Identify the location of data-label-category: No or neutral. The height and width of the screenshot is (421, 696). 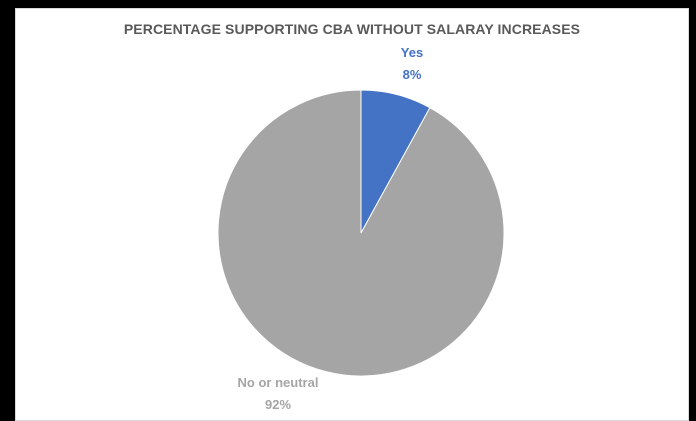
(278, 382).